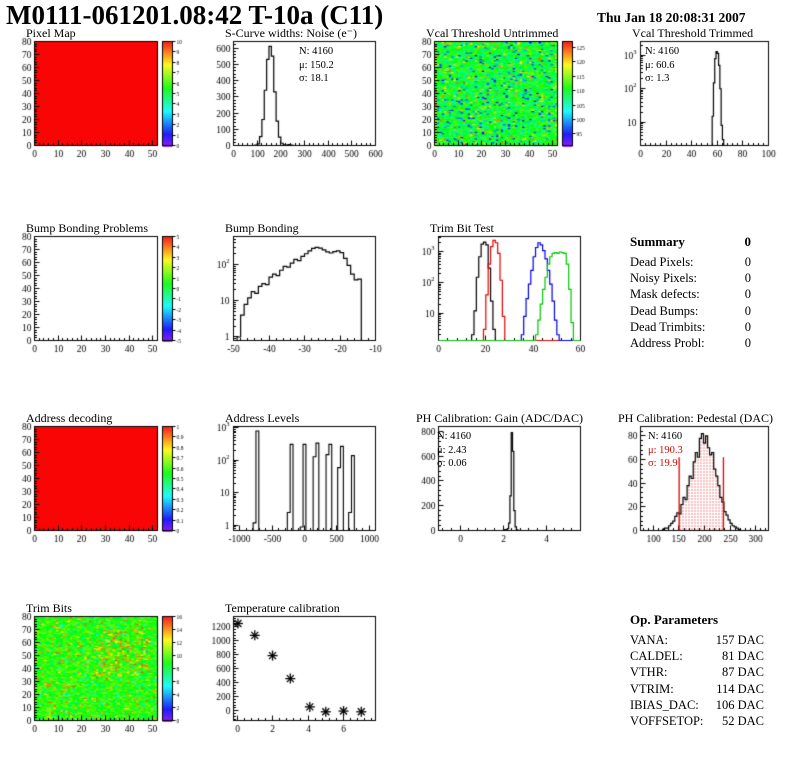  I want to click on trimbit-test-canvas, so click(508, 293).